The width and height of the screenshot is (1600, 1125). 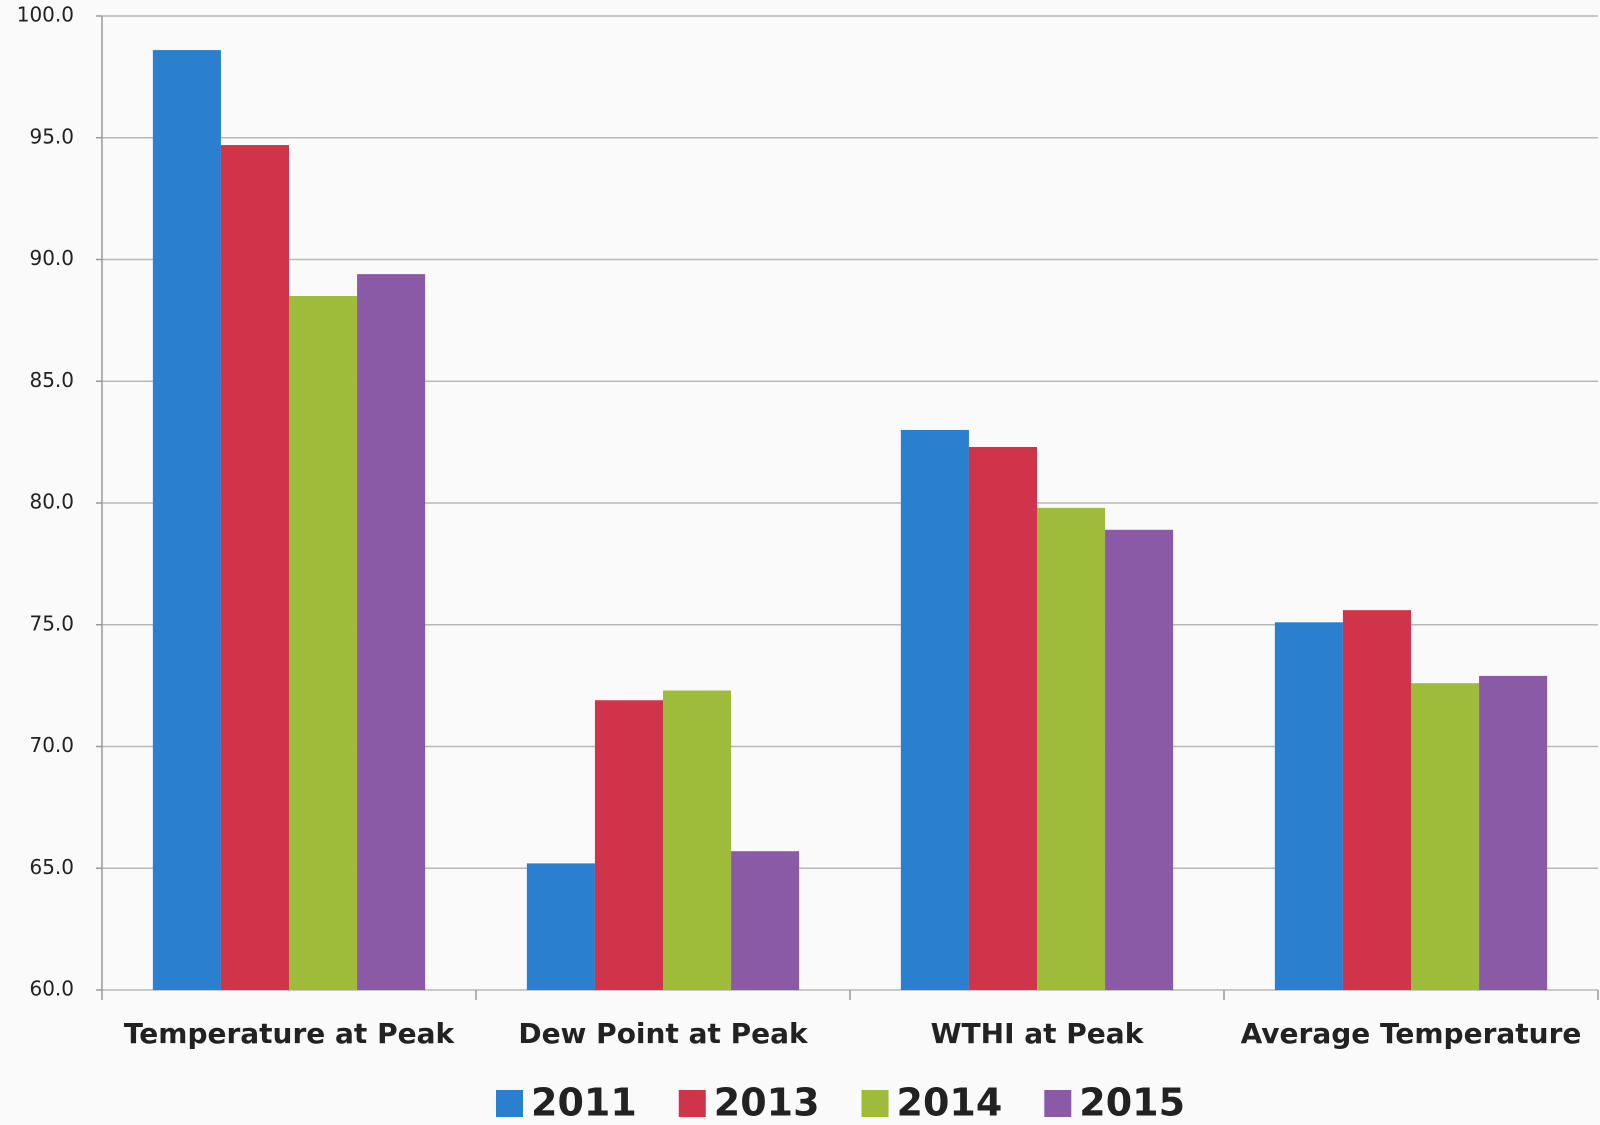 What do you see at coordinates (51, 136) in the screenshot?
I see `y-tick-label: 95.0` at bounding box center [51, 136].